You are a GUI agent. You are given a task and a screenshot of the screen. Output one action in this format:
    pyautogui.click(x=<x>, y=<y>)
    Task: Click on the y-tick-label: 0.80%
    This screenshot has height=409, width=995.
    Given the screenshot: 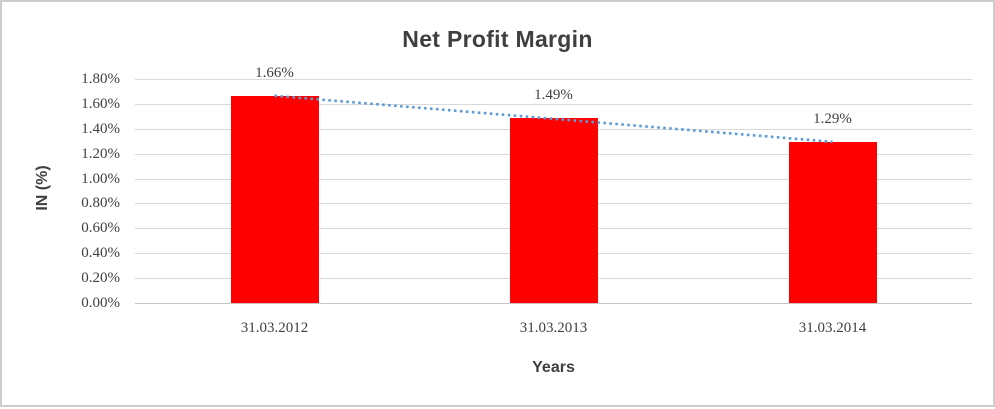 What is the action you would take?
    pyautogui.click(x=100, y=203)
    